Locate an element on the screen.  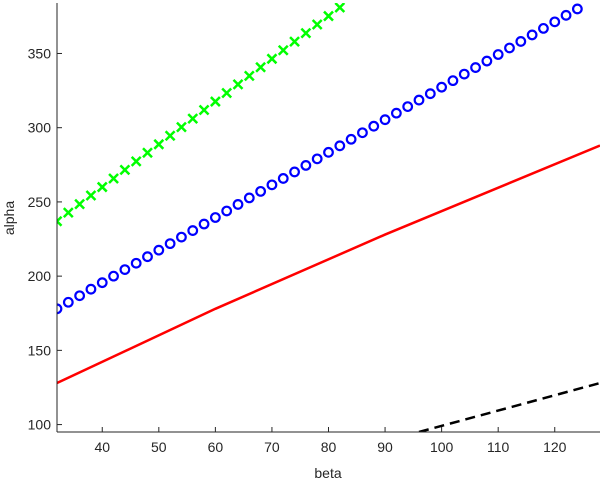
x-axis-label: beta is located at coordinates (327, 473).